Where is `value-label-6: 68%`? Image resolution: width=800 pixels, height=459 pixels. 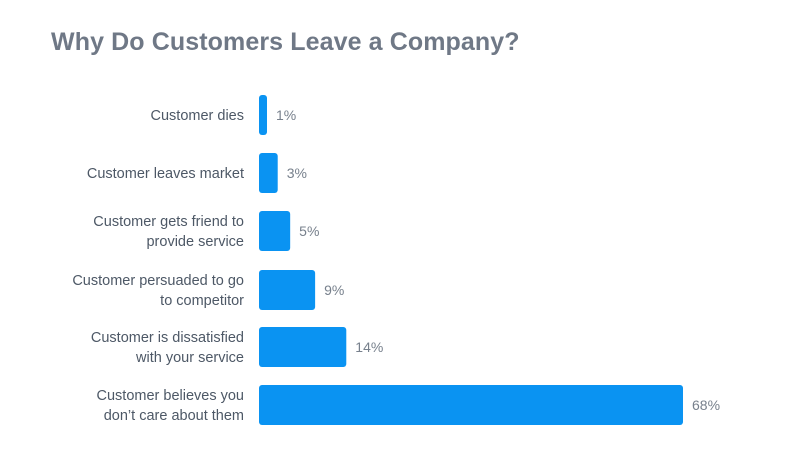
value-label-6: 68% is located at coordinates (706, 405).